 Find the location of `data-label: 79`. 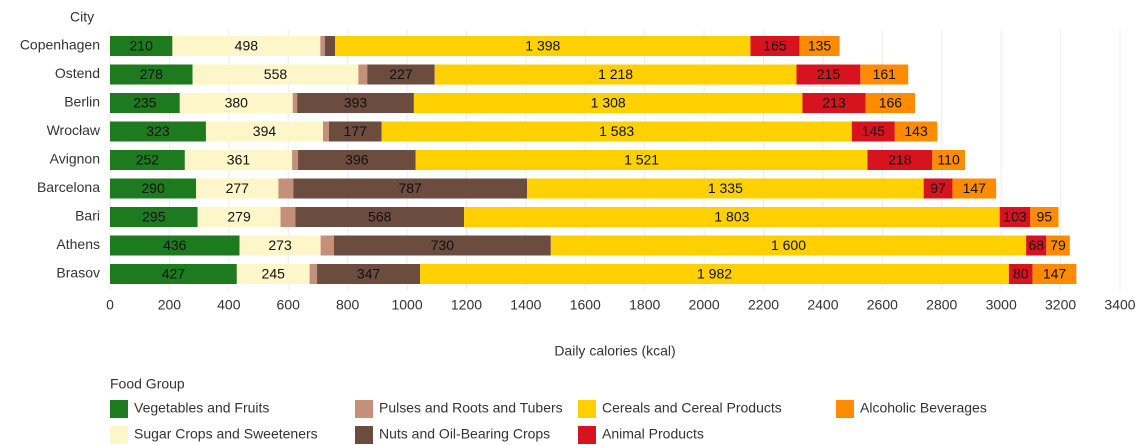

data-label: 79 is located at coordinates (1058, 245).